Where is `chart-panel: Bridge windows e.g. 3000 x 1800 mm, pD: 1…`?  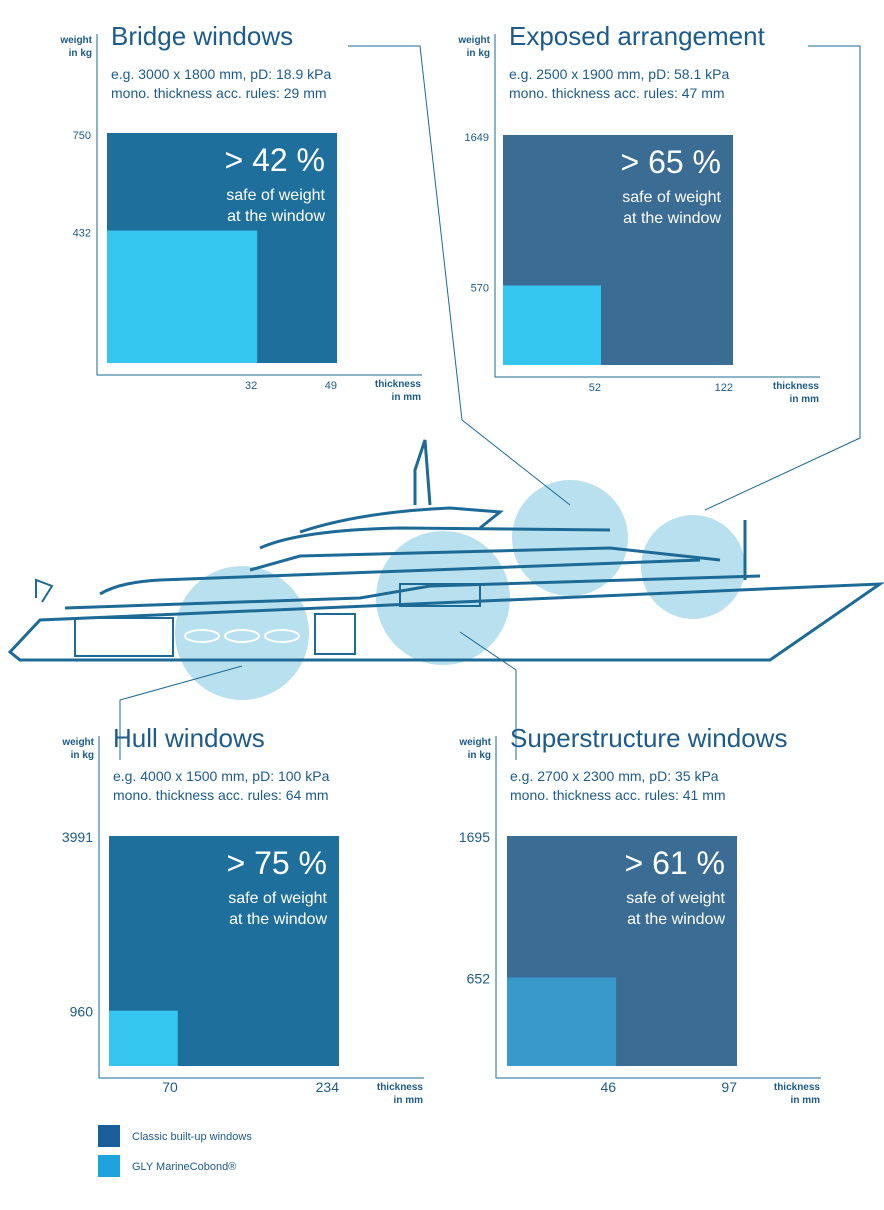
chart-panel: Bridge windows e.g. 3000 x 1800 mm, pD: 1… is located at coordinates (240, 212).